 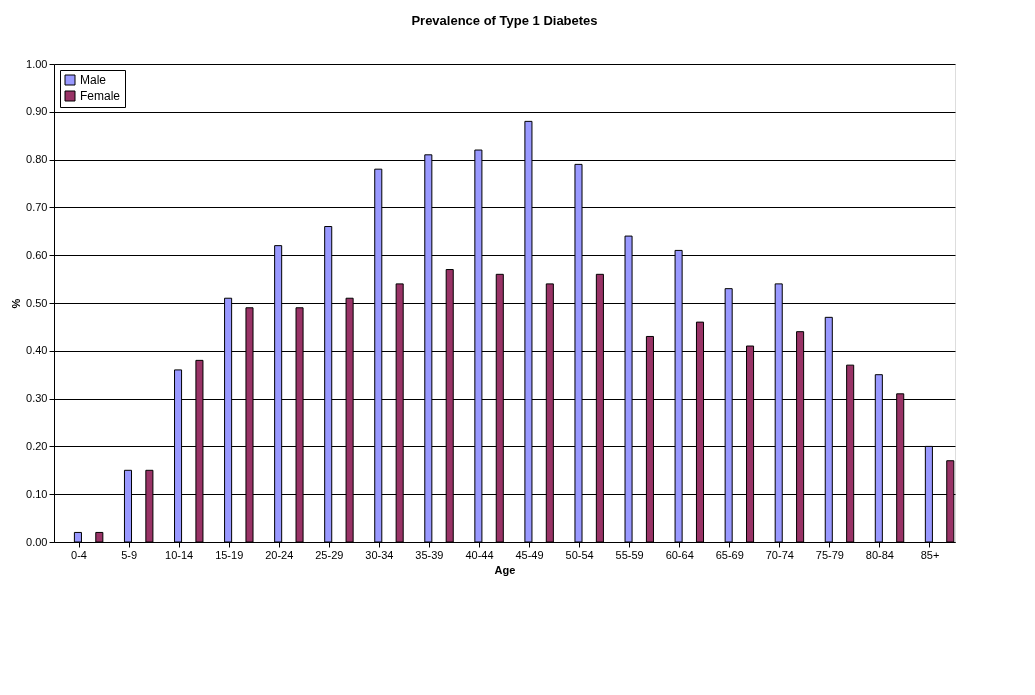 What do you see at coordinates (279, 554) in the screenshot?
I see `x-tick-label: 20-24` at bounding box center [279, 554].